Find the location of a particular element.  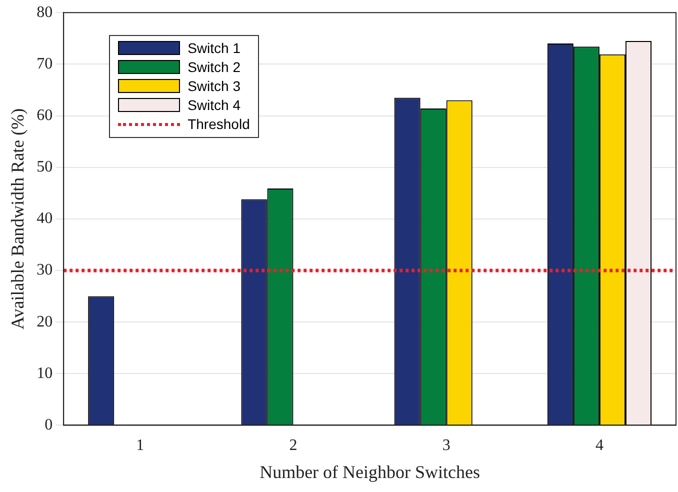

x-axis-title: Number of Neighbor Switches is located at coordinates (370, 472).